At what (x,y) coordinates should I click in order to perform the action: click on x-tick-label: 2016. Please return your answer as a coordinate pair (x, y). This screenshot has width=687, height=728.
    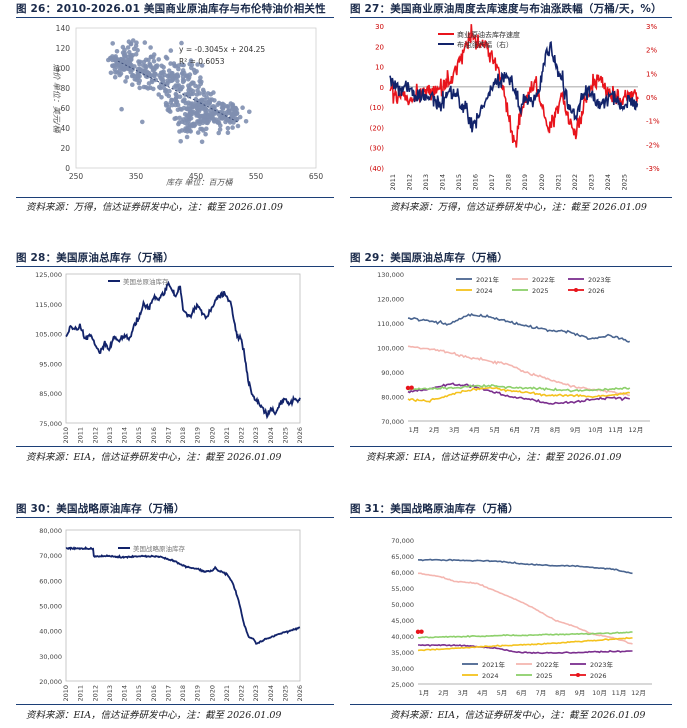
    Looking at the image, I should click on (476, 182).